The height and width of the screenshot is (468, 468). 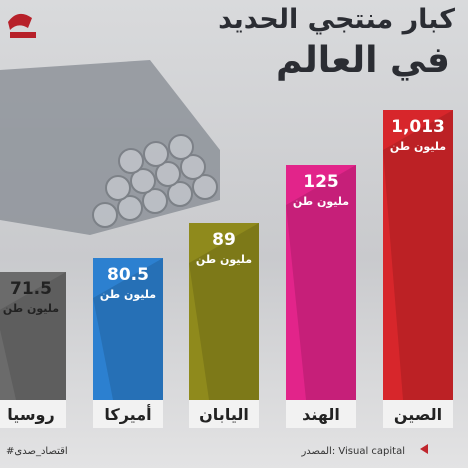 I want to click on source: المصدر: Visual capital, so click(x=352, y=451).